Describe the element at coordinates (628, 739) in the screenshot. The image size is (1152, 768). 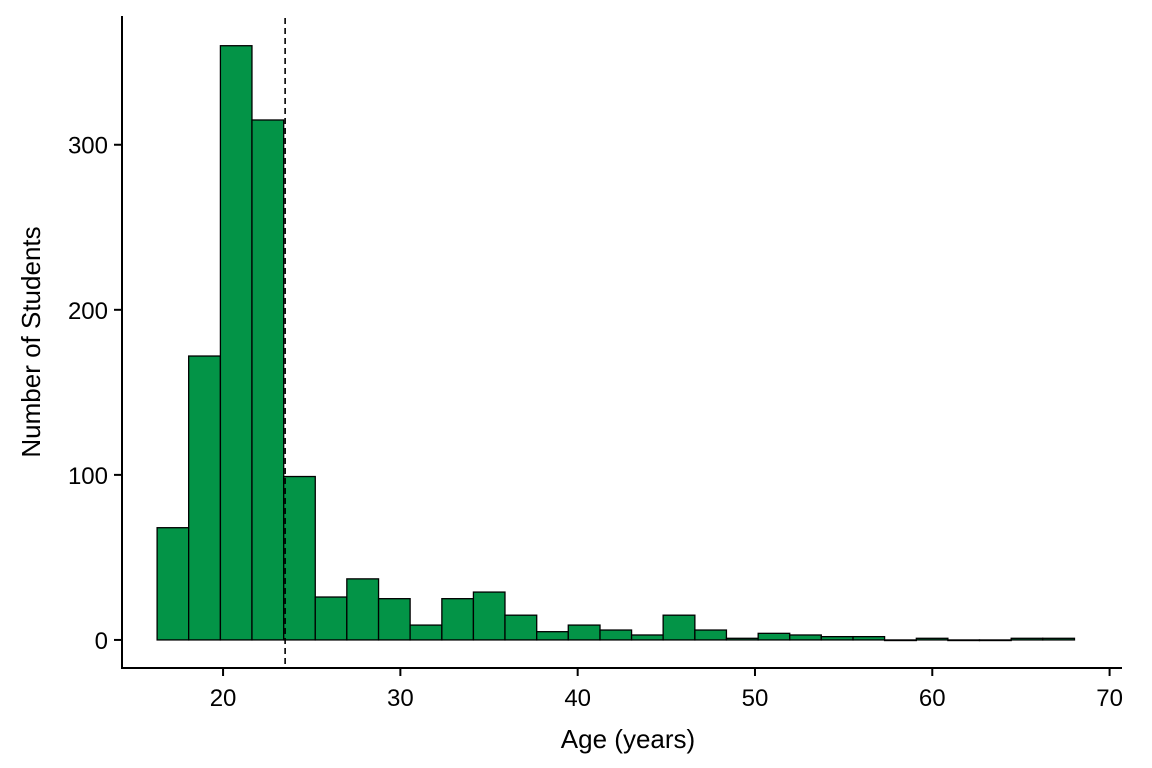
I see `x-axis-title: Age (years)` at that location.